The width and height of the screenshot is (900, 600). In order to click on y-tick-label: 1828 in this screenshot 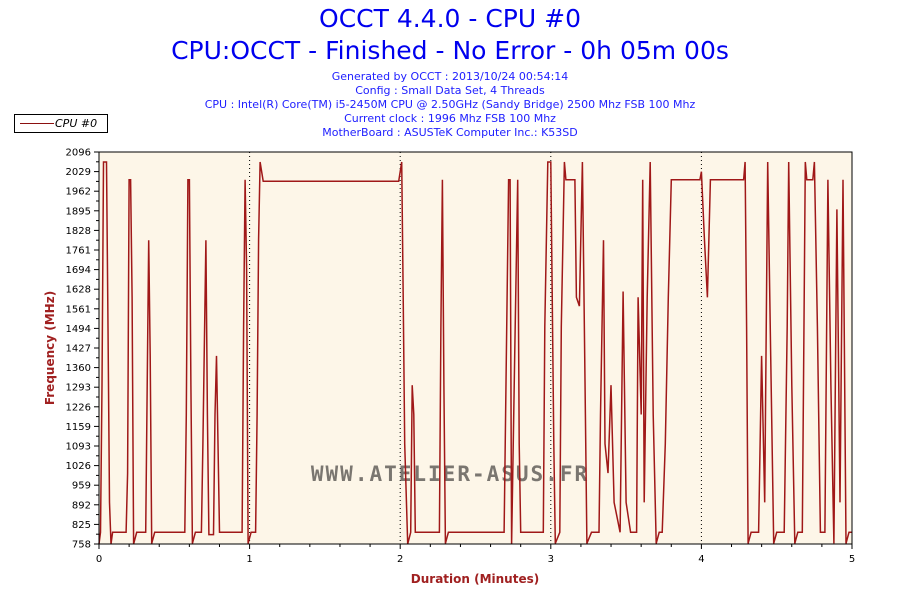, I will do `click(78, 231)`.